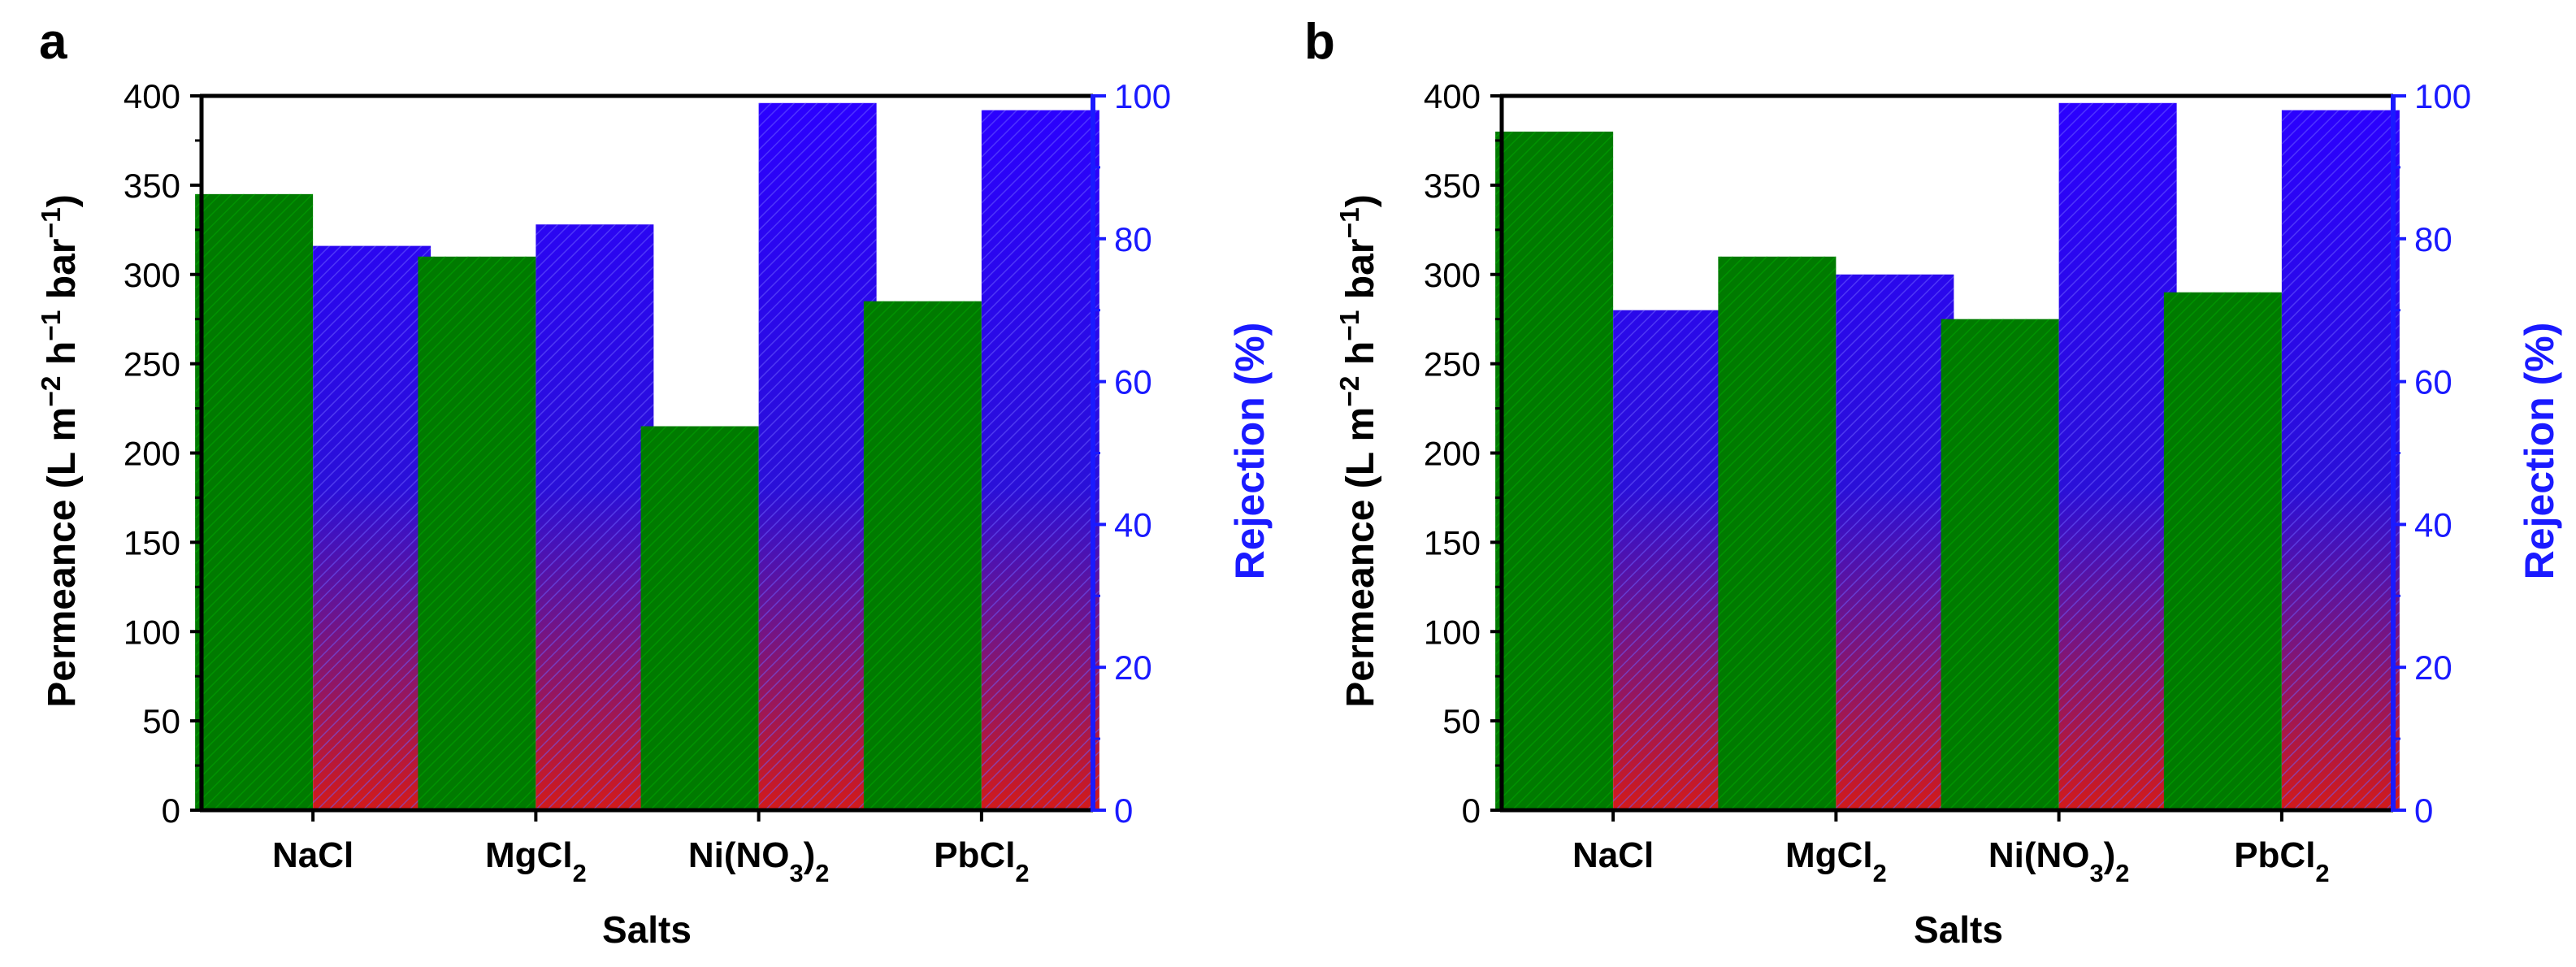 This screenshot has height=967, width=2576. What do you see at coordinates (1319, 42) in the screenshot?
I see `panel-label: b` at bounding box center [1319, 42].